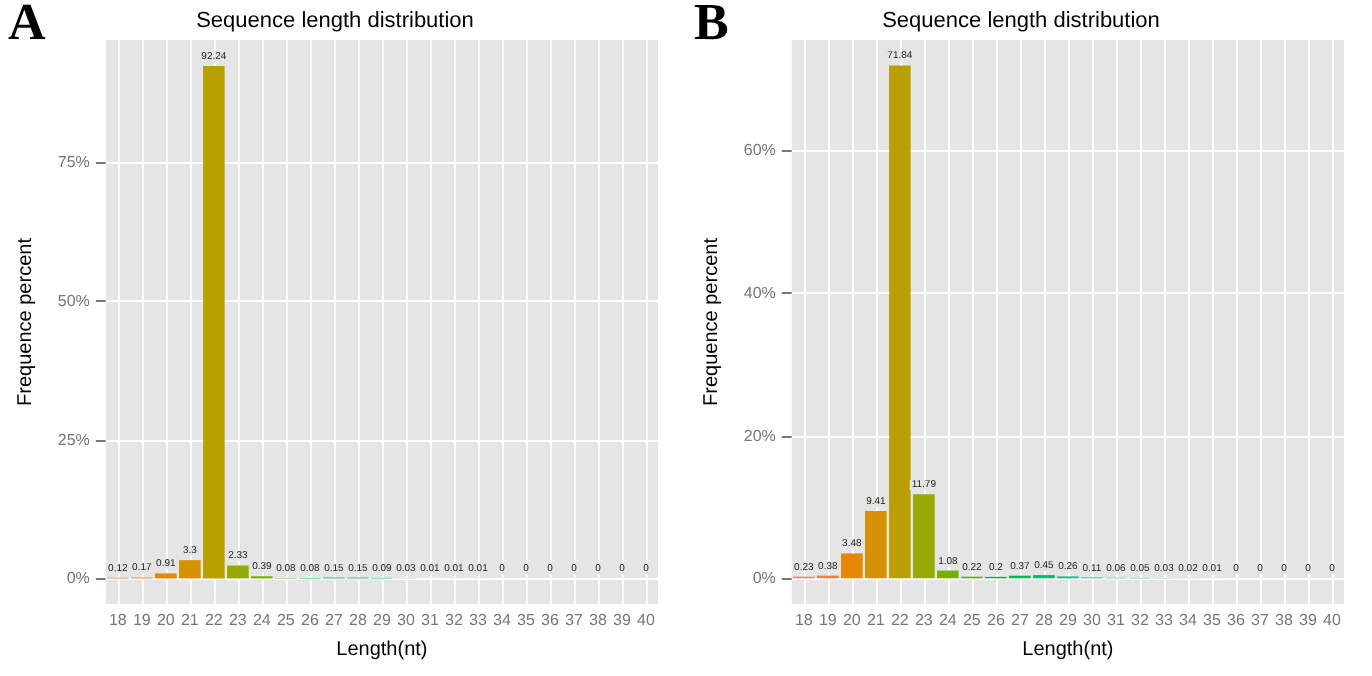 This screenshot has width=1372, height=676. Describe the element at coordinates (759, 435) in the screenshot. I see `y-tick-label: 20%` at that location.